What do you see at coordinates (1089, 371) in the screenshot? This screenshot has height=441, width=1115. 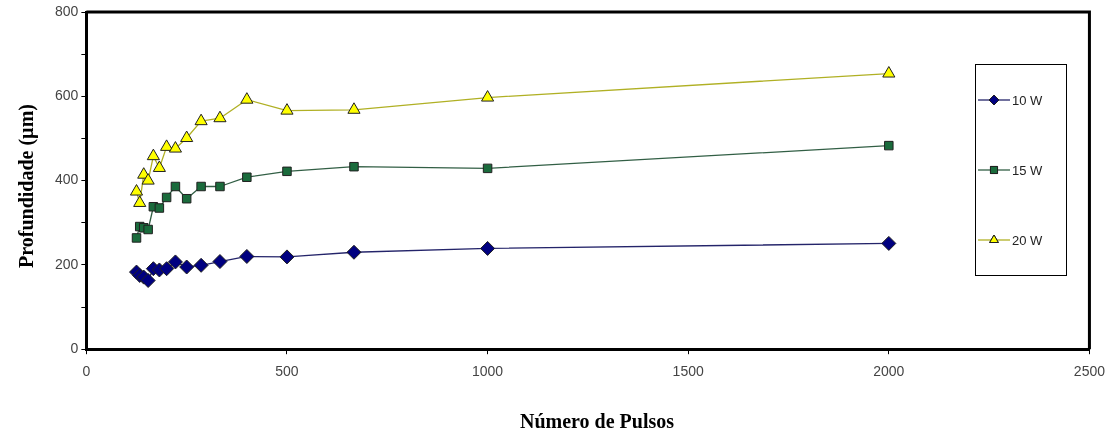 I see `x-tick-label: 2500` at bounding box center [1089, 371].